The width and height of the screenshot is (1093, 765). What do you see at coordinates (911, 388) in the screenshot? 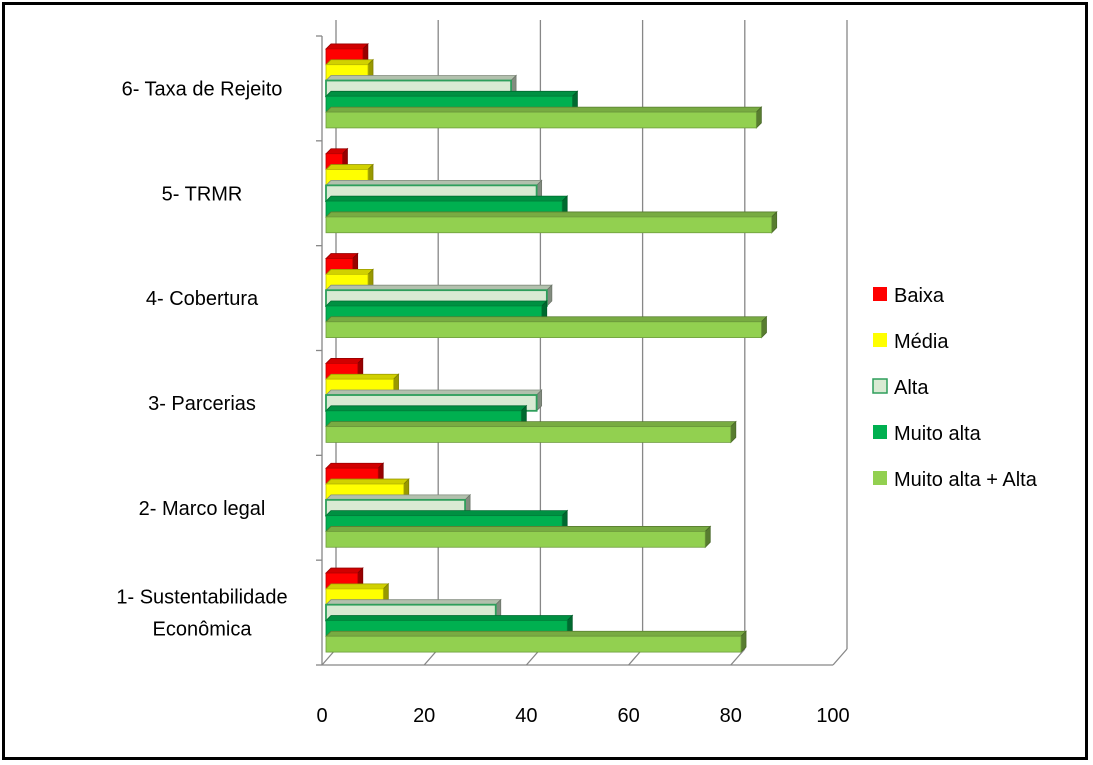
I see `legend-label: Alta` at bounding box center [911, 388].